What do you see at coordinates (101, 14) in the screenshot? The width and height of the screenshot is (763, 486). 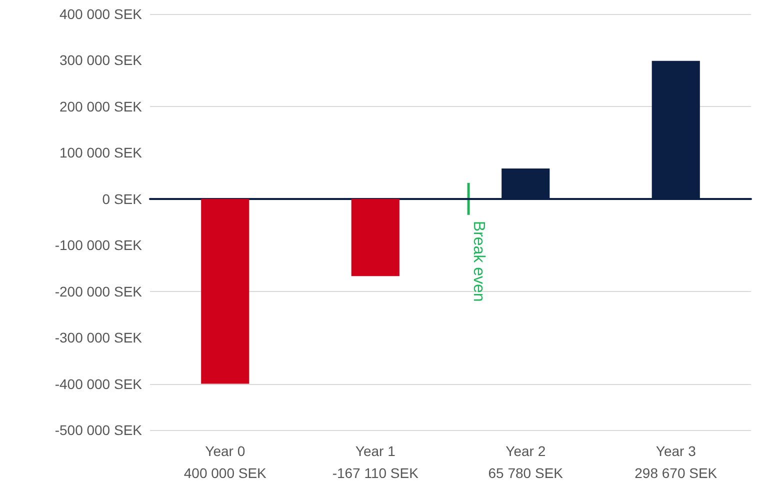 I see `y-tick-label: 400 000 SEK` at bounding box center [101, 14].